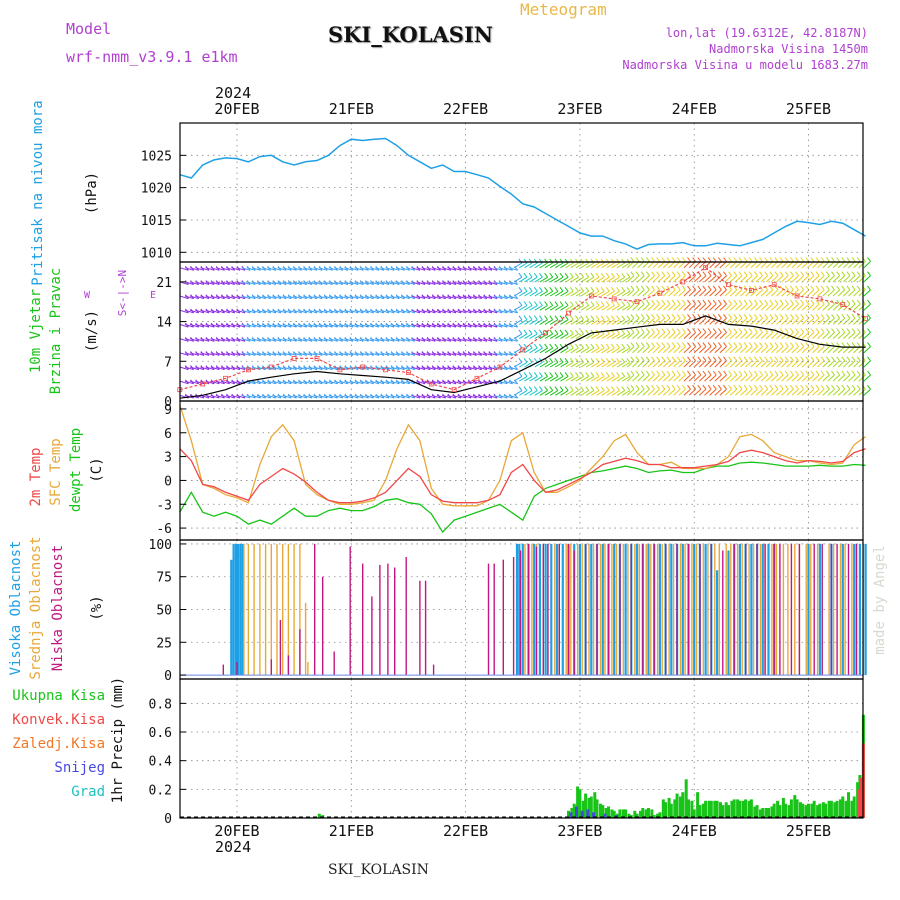 This screenshot has height=900, width=900. What do you see at coordinates (164, 611) in the screenshot?
I see `ytick-label-clouds-2: 50` at bounding box center [164, 611].